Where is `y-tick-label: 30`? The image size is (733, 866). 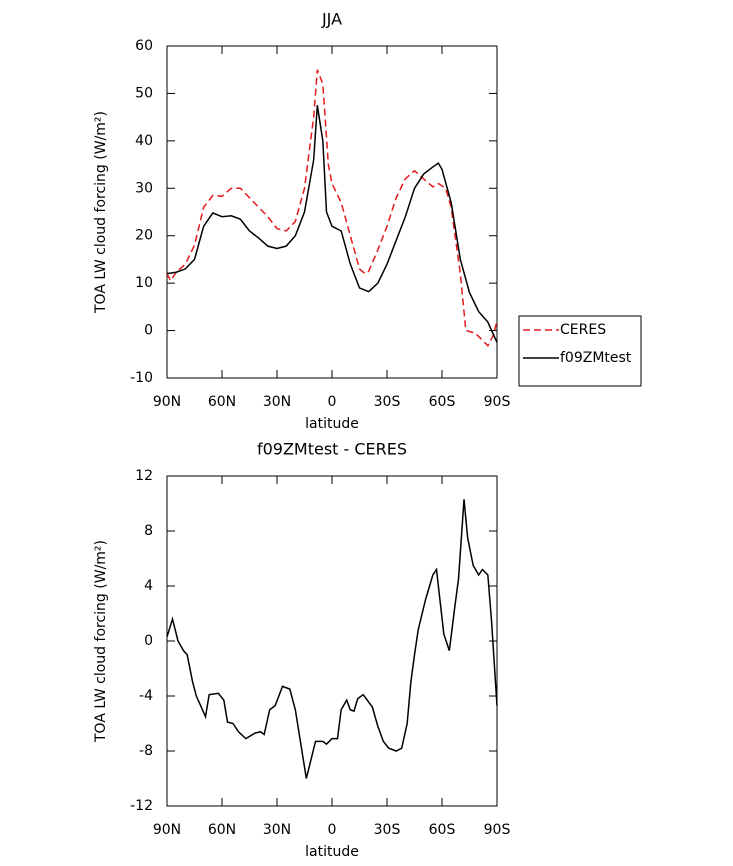 y-tick-label: 30 is located at coordinates (144, 188).